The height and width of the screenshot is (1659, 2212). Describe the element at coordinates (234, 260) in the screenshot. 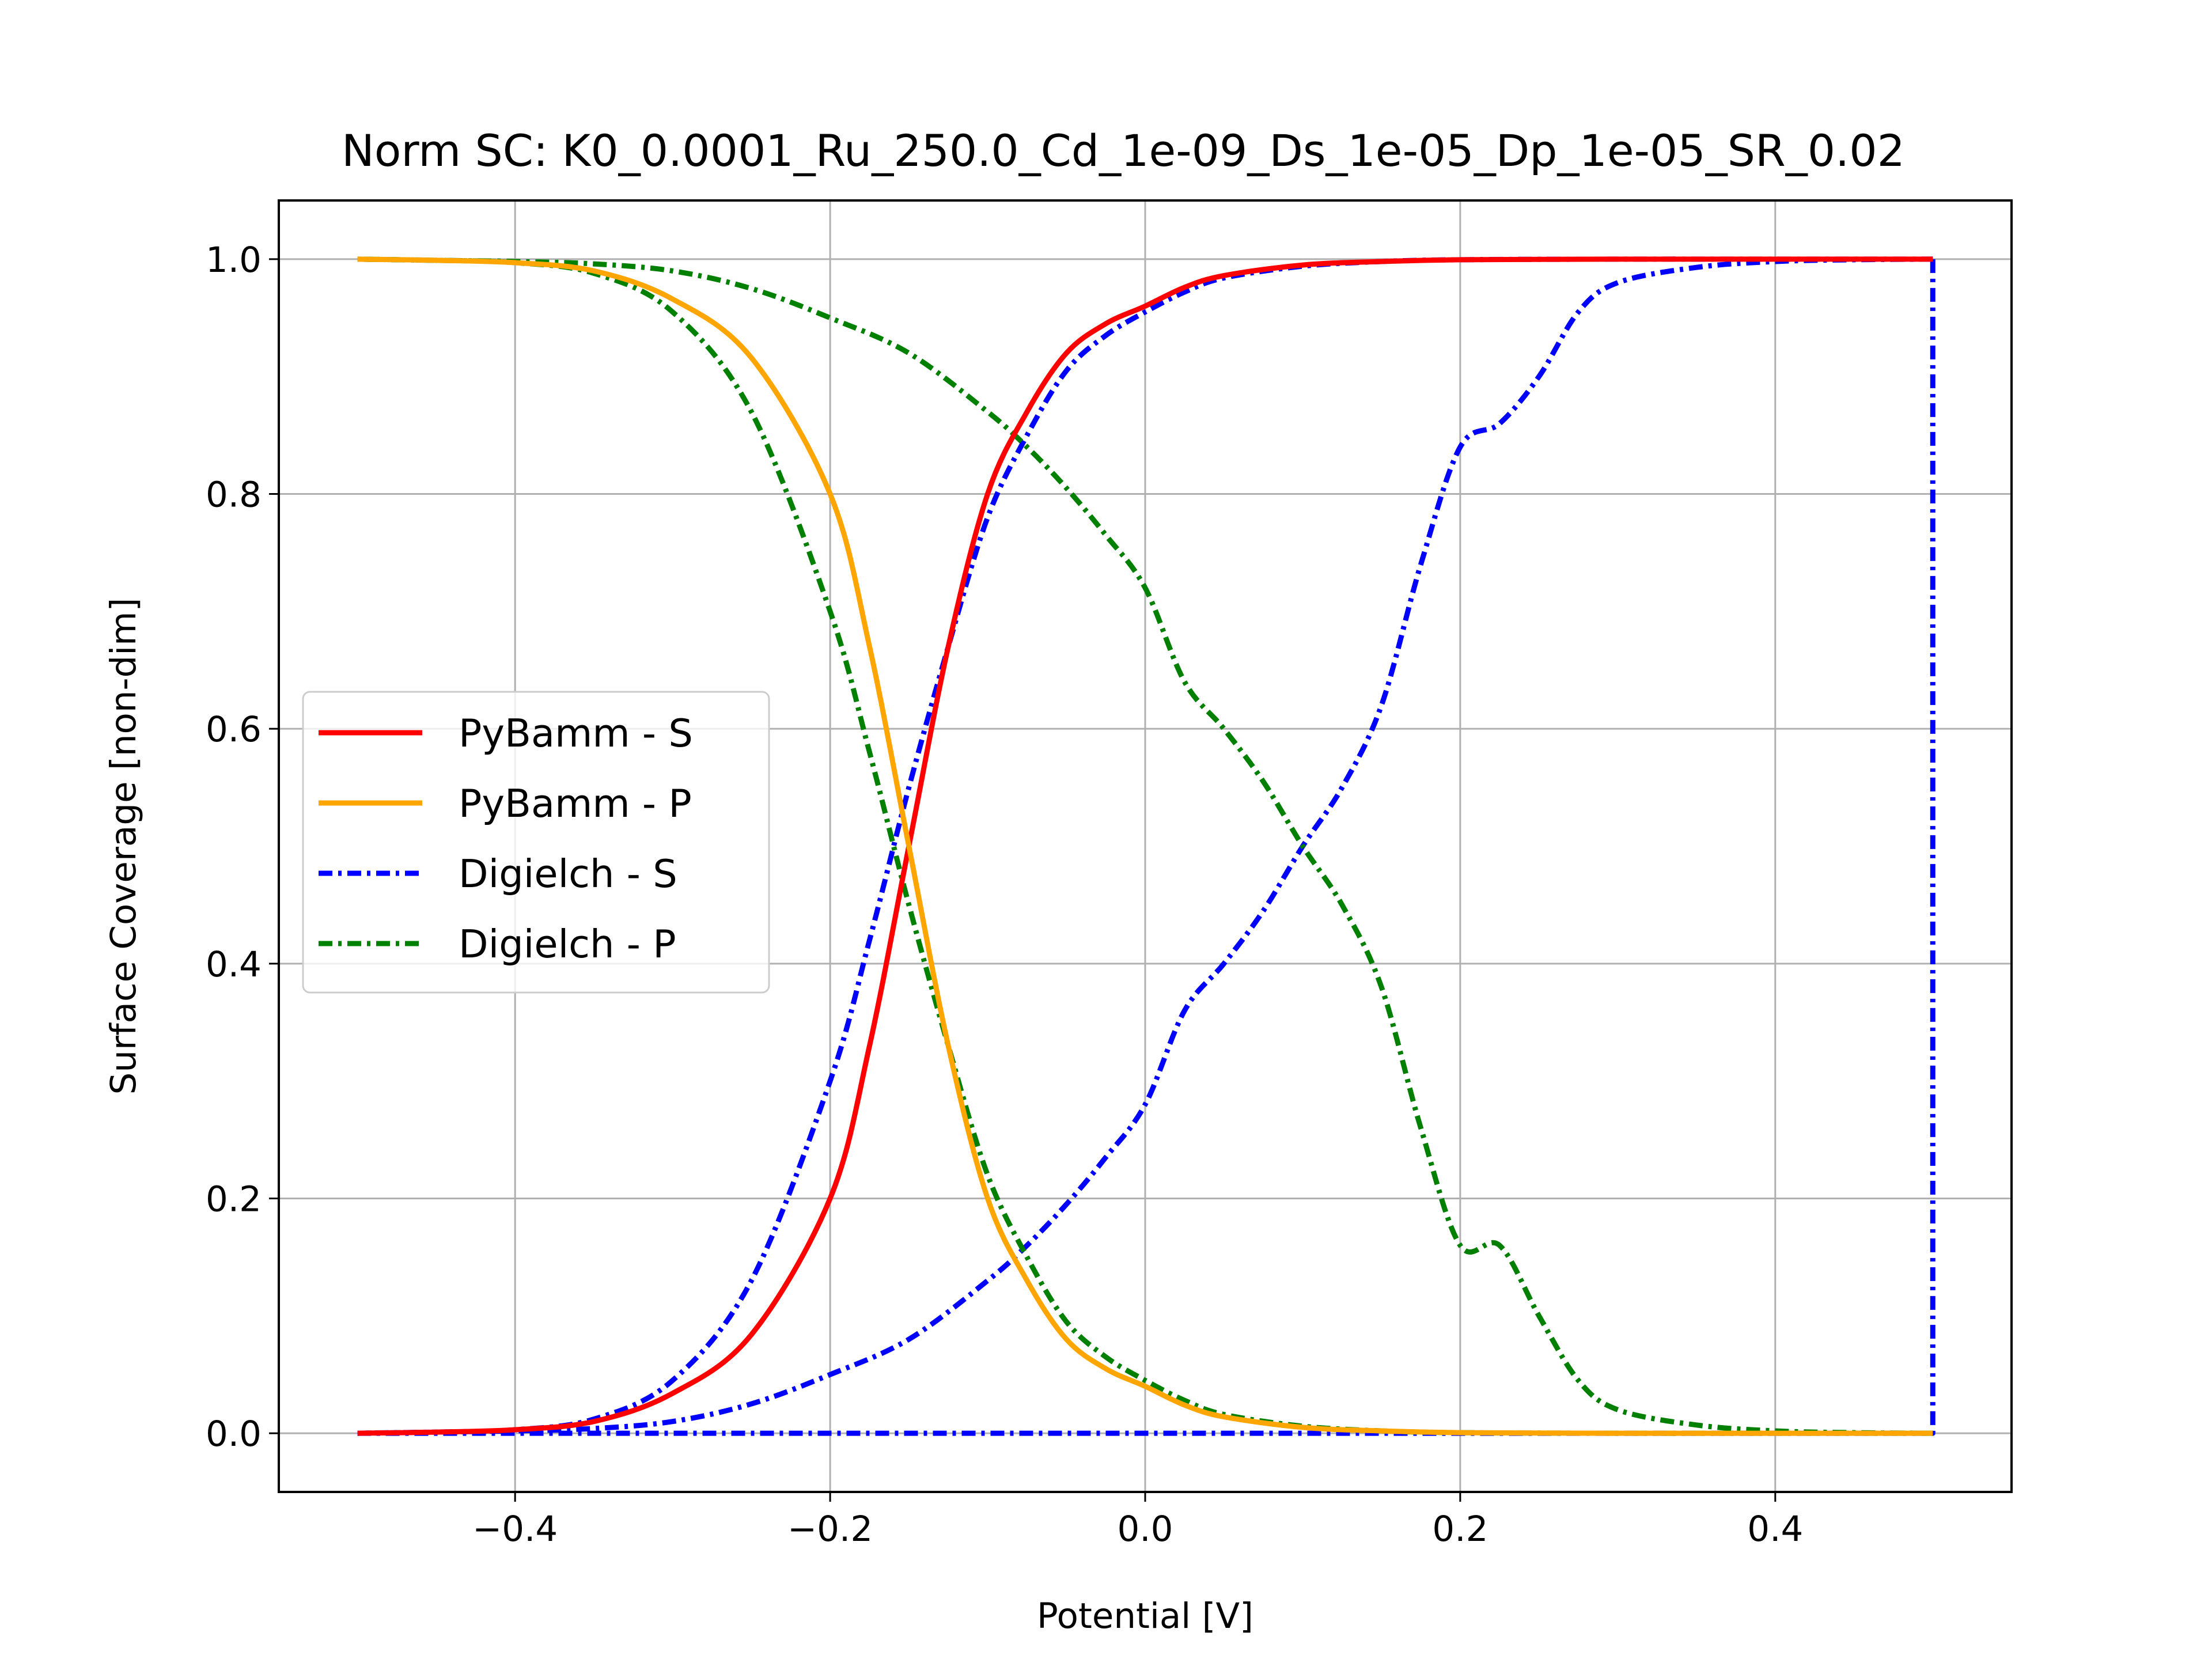

I see `y-tick-label: 1.0` at that location.